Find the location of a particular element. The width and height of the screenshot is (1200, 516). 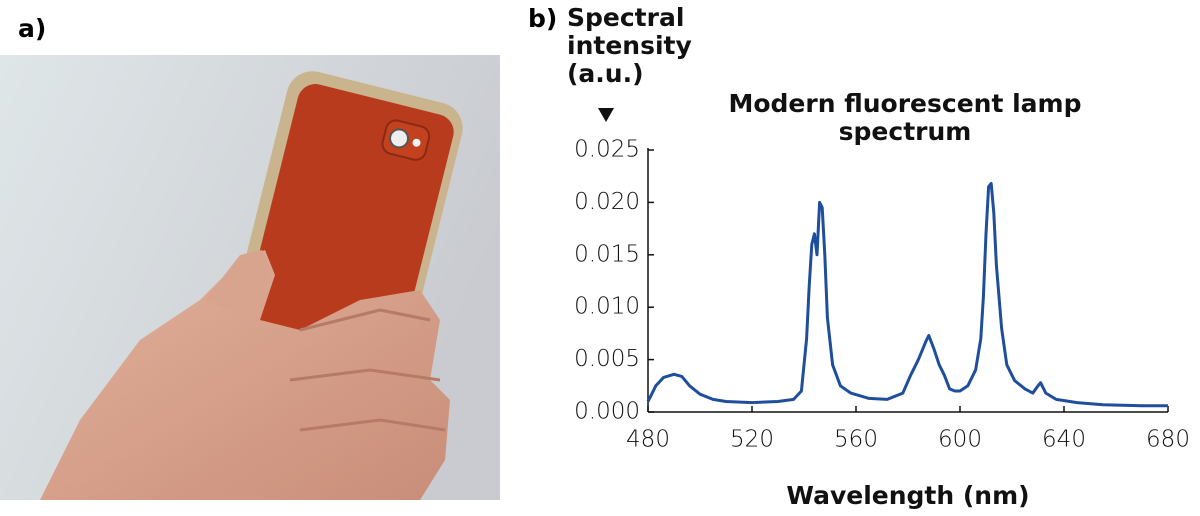

y-tick-label: 0.005 is located at coordinates (607, 359).